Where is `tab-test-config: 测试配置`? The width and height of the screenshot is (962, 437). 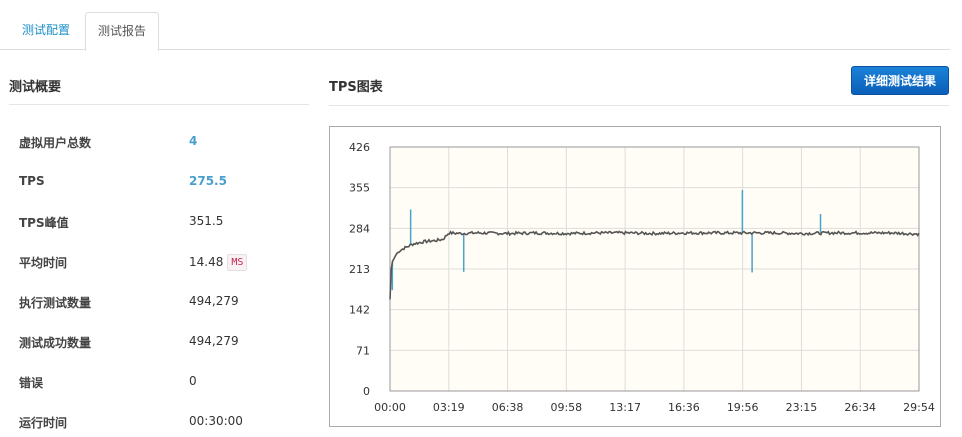
tab-test-config: 测试配置 is located at coordinates (46, 30).